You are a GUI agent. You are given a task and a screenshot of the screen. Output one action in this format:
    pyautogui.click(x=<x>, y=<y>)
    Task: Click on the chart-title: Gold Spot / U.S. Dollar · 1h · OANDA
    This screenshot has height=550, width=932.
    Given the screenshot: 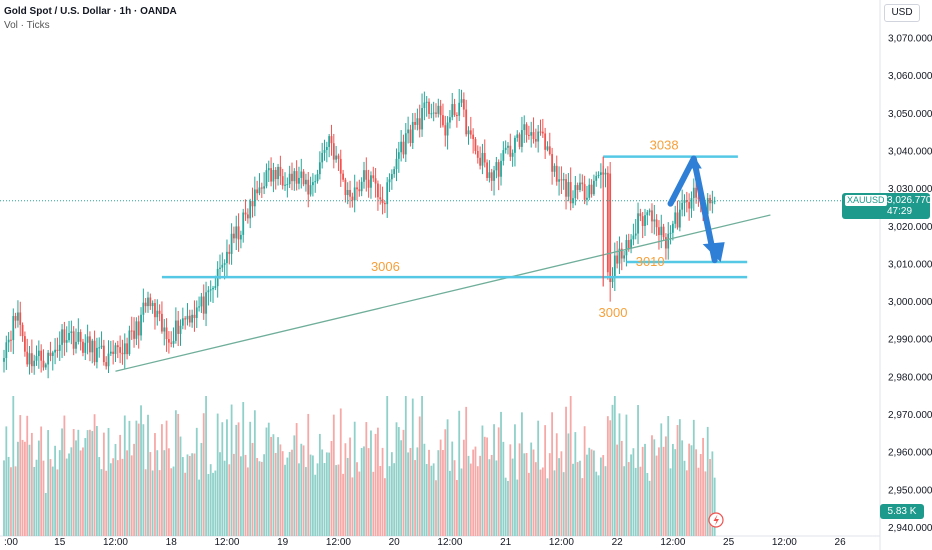 What is the action you would take?
    pyautogui.click(x=90, y=11)
    